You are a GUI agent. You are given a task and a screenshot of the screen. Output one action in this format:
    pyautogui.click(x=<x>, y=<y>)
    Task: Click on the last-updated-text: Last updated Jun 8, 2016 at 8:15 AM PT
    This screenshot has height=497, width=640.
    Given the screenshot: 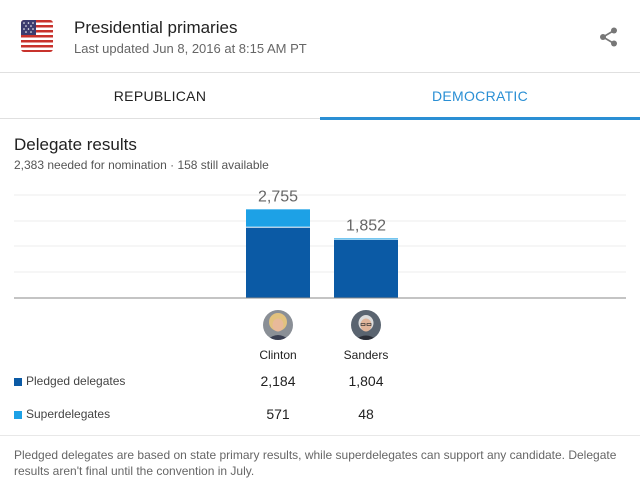 What is the action you would take?
    pyautogui.click(x=190, y=48)
    